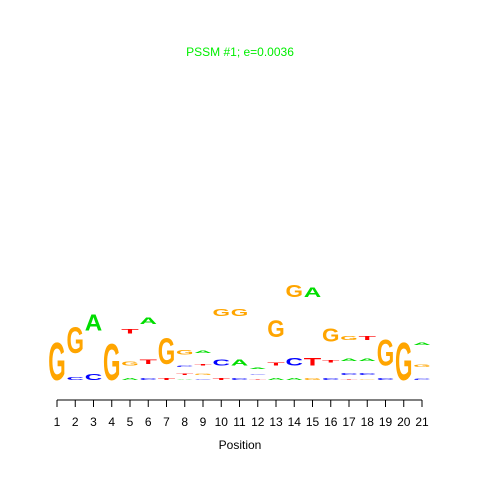  What do you see at coordinates (166, 422) in the screenshot?
I see `x-tick-label: 7` at bounding box center [166, 422].